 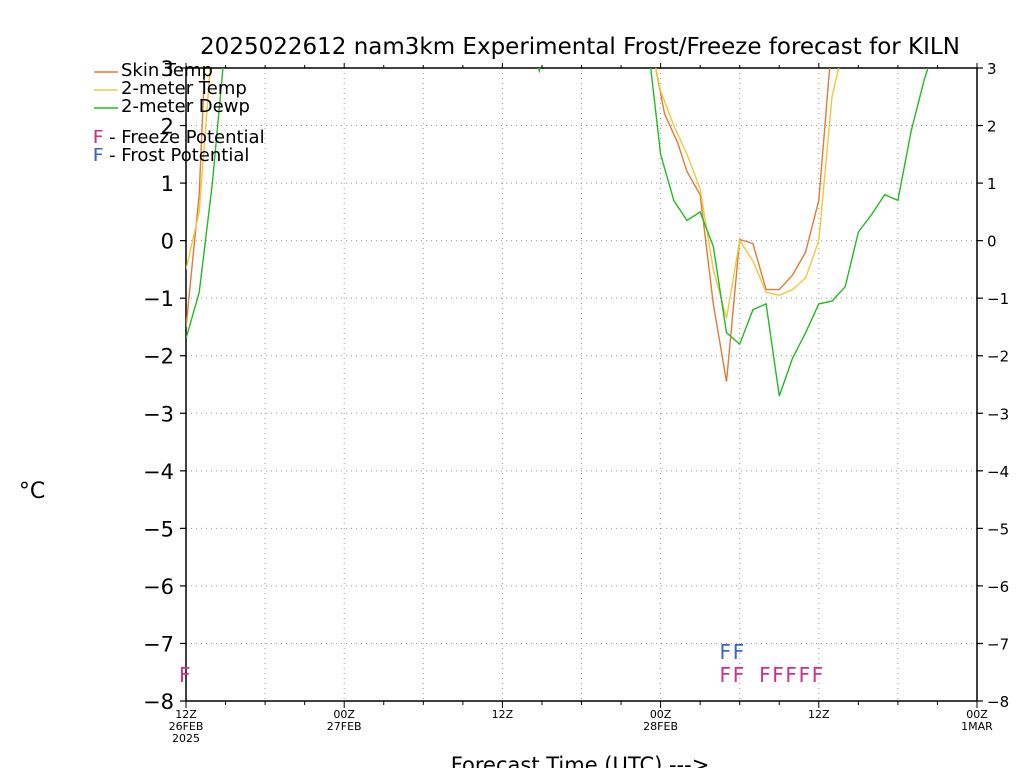 I want to click on y-tick-label-right: 0, so click(x=992, y=242).